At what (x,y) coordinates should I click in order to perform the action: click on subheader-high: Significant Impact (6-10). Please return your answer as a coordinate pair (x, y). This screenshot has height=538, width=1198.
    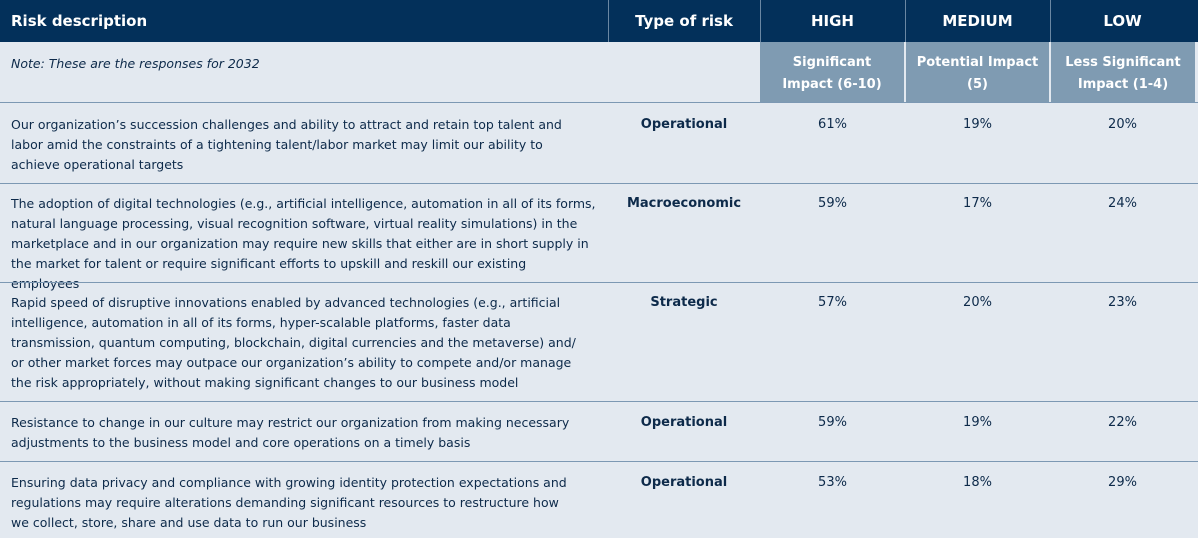
    Looking at the image, I should click on (832, 72).